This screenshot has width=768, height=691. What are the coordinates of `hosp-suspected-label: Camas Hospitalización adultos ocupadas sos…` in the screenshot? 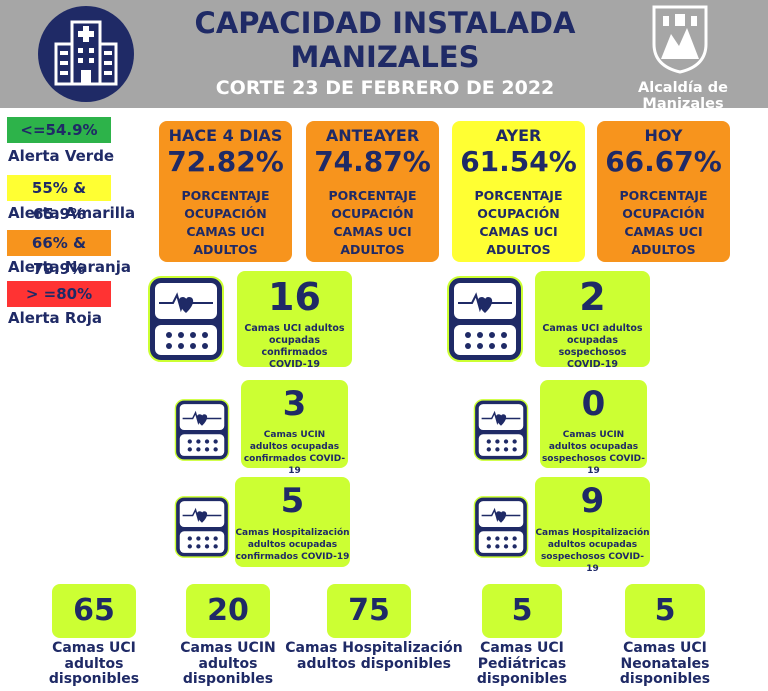 It's located at (592, 551).